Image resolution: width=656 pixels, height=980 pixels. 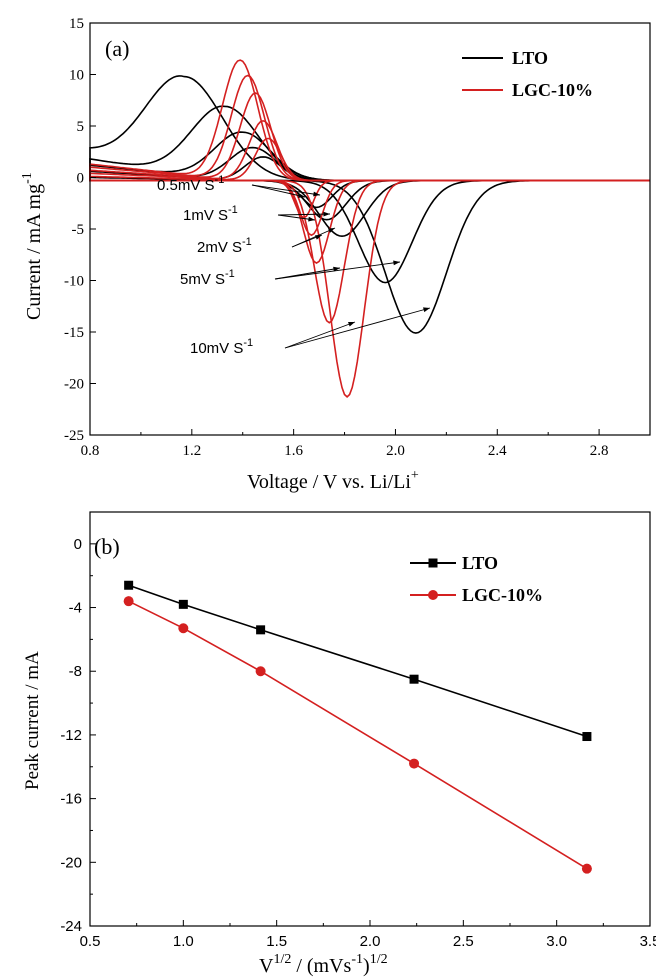 What do you see at coordinates (107, 546) in the screenshot?
I see `panel-label-b: (b)` at bounding box center [107, 546].